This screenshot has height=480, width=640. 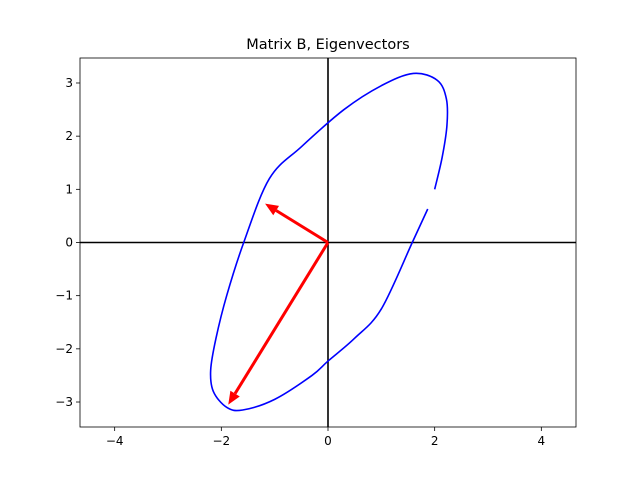 I want to click on x-tick-label: 4, so click(x=542, y=441).